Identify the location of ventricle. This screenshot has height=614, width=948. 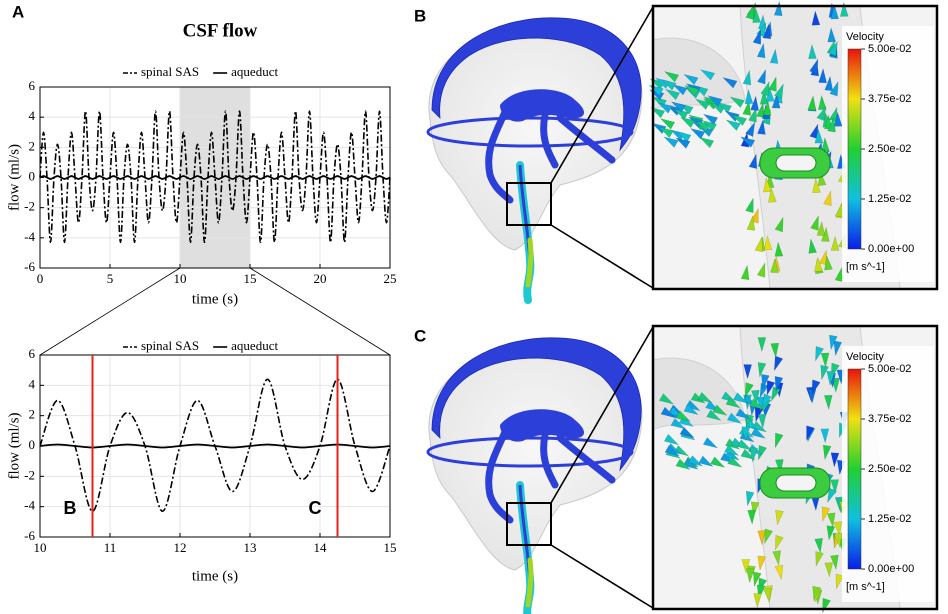
(536, 84).